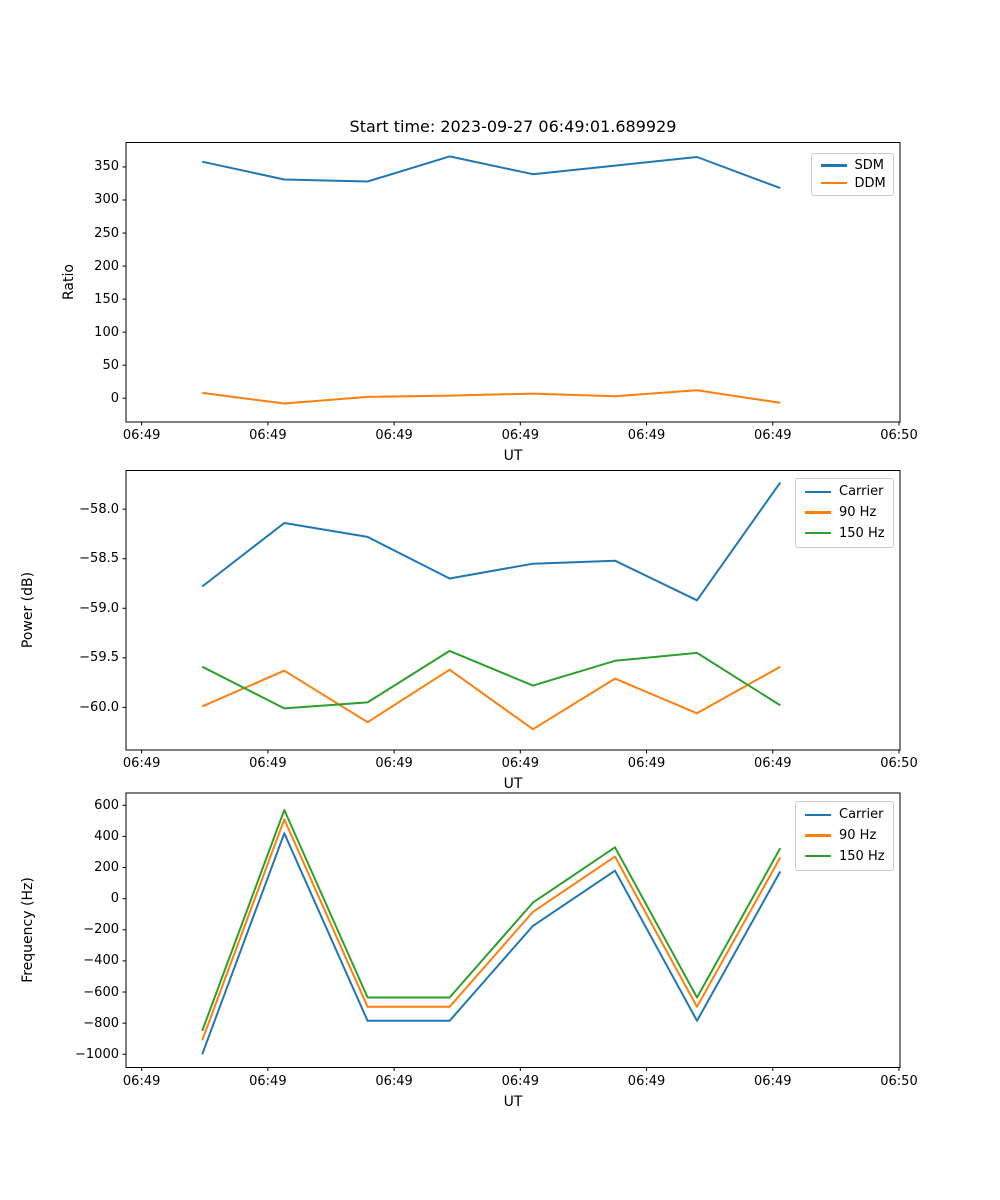  What do you see at coordinates (869, 165) in the screenshot?
I see `legend-entry-label: SDM` at bounding box center [869, 165].